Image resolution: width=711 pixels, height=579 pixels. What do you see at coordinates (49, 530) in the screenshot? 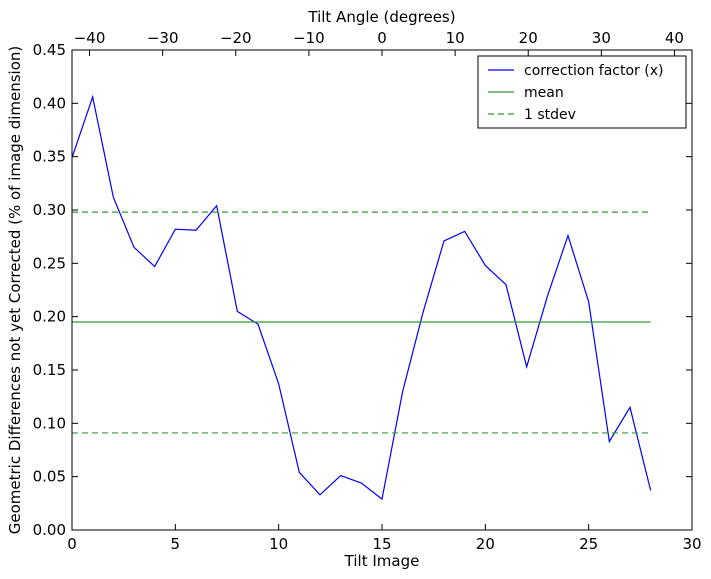
I see `y-tick-label: 0.00` at bounding box center [49, 530].